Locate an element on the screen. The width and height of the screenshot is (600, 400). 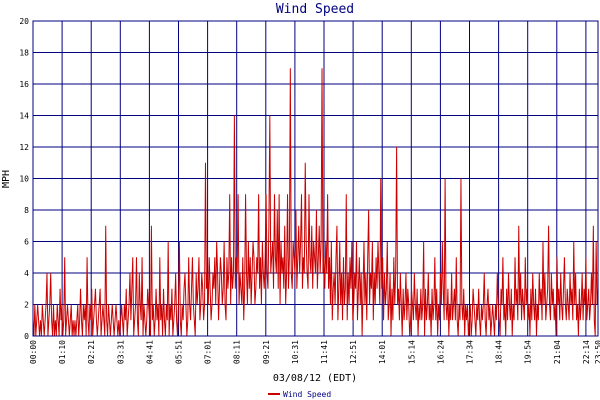
y-tick-label: 10 is located at coordinates (24, 179).